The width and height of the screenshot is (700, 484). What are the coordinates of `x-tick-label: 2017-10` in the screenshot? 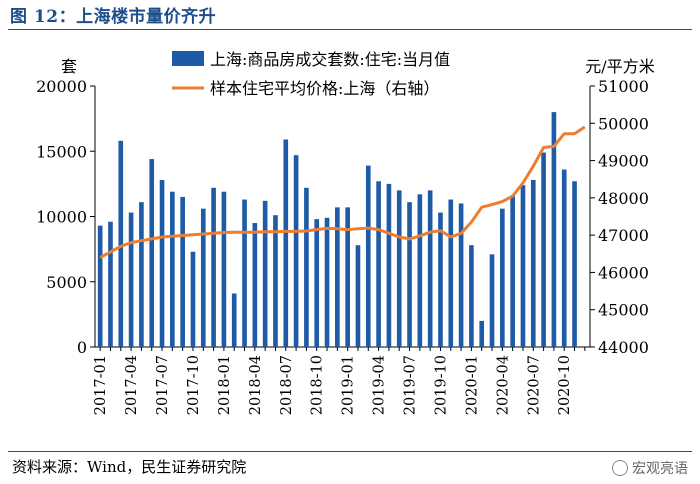 It's located at (194, 385).